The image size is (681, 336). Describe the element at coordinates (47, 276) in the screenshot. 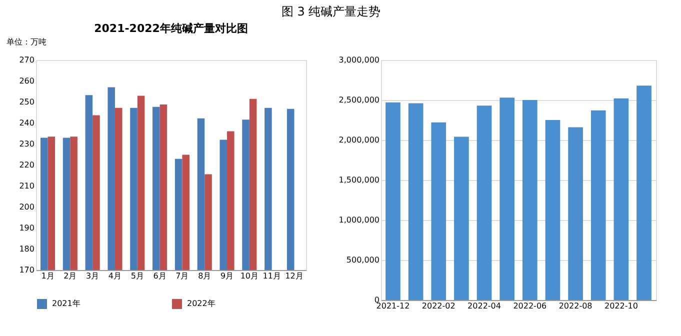

I see `x-tick-label: 1月` at that location.